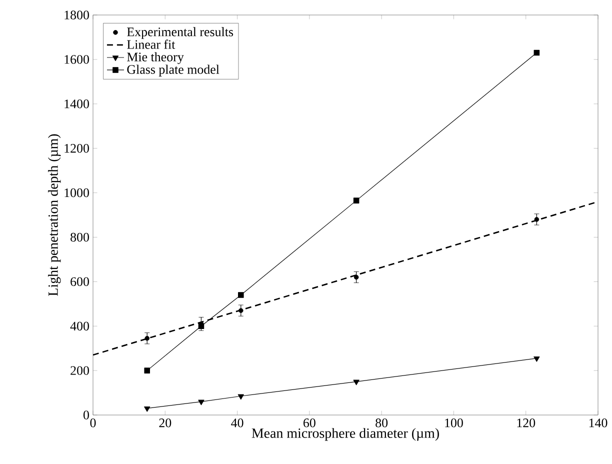 The width and height of the screenshot is (612, 464). Describe the element at coordinates (79, 326) in the screenshot. I see `y-tick-label: 400` at that location.